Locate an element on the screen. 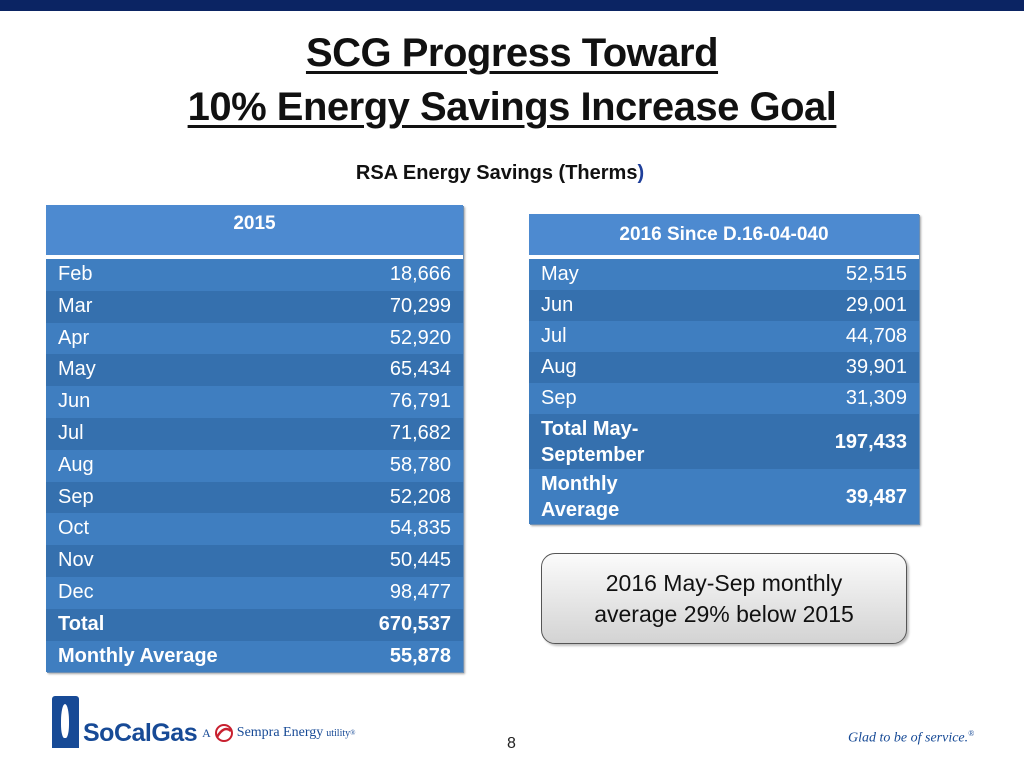  average-row: Monthly Average 39,487 is located at coordinates (724, 496).